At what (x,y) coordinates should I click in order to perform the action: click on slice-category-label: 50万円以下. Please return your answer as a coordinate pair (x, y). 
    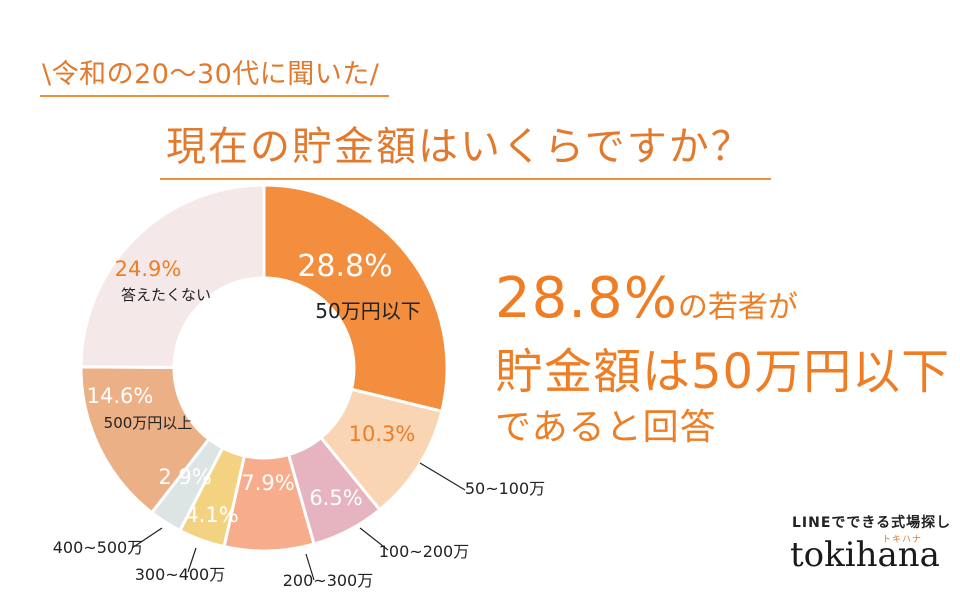
    Looking at the image, I should click on (367, 311).